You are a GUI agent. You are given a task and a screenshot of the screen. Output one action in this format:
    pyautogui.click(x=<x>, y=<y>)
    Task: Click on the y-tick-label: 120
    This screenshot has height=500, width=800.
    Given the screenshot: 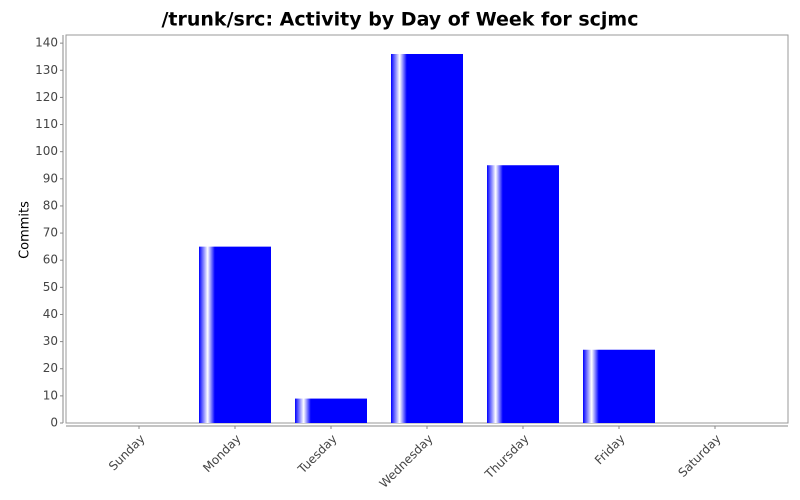 What is the action you would take?
    pyautogui.click(x=46, y=97)
    